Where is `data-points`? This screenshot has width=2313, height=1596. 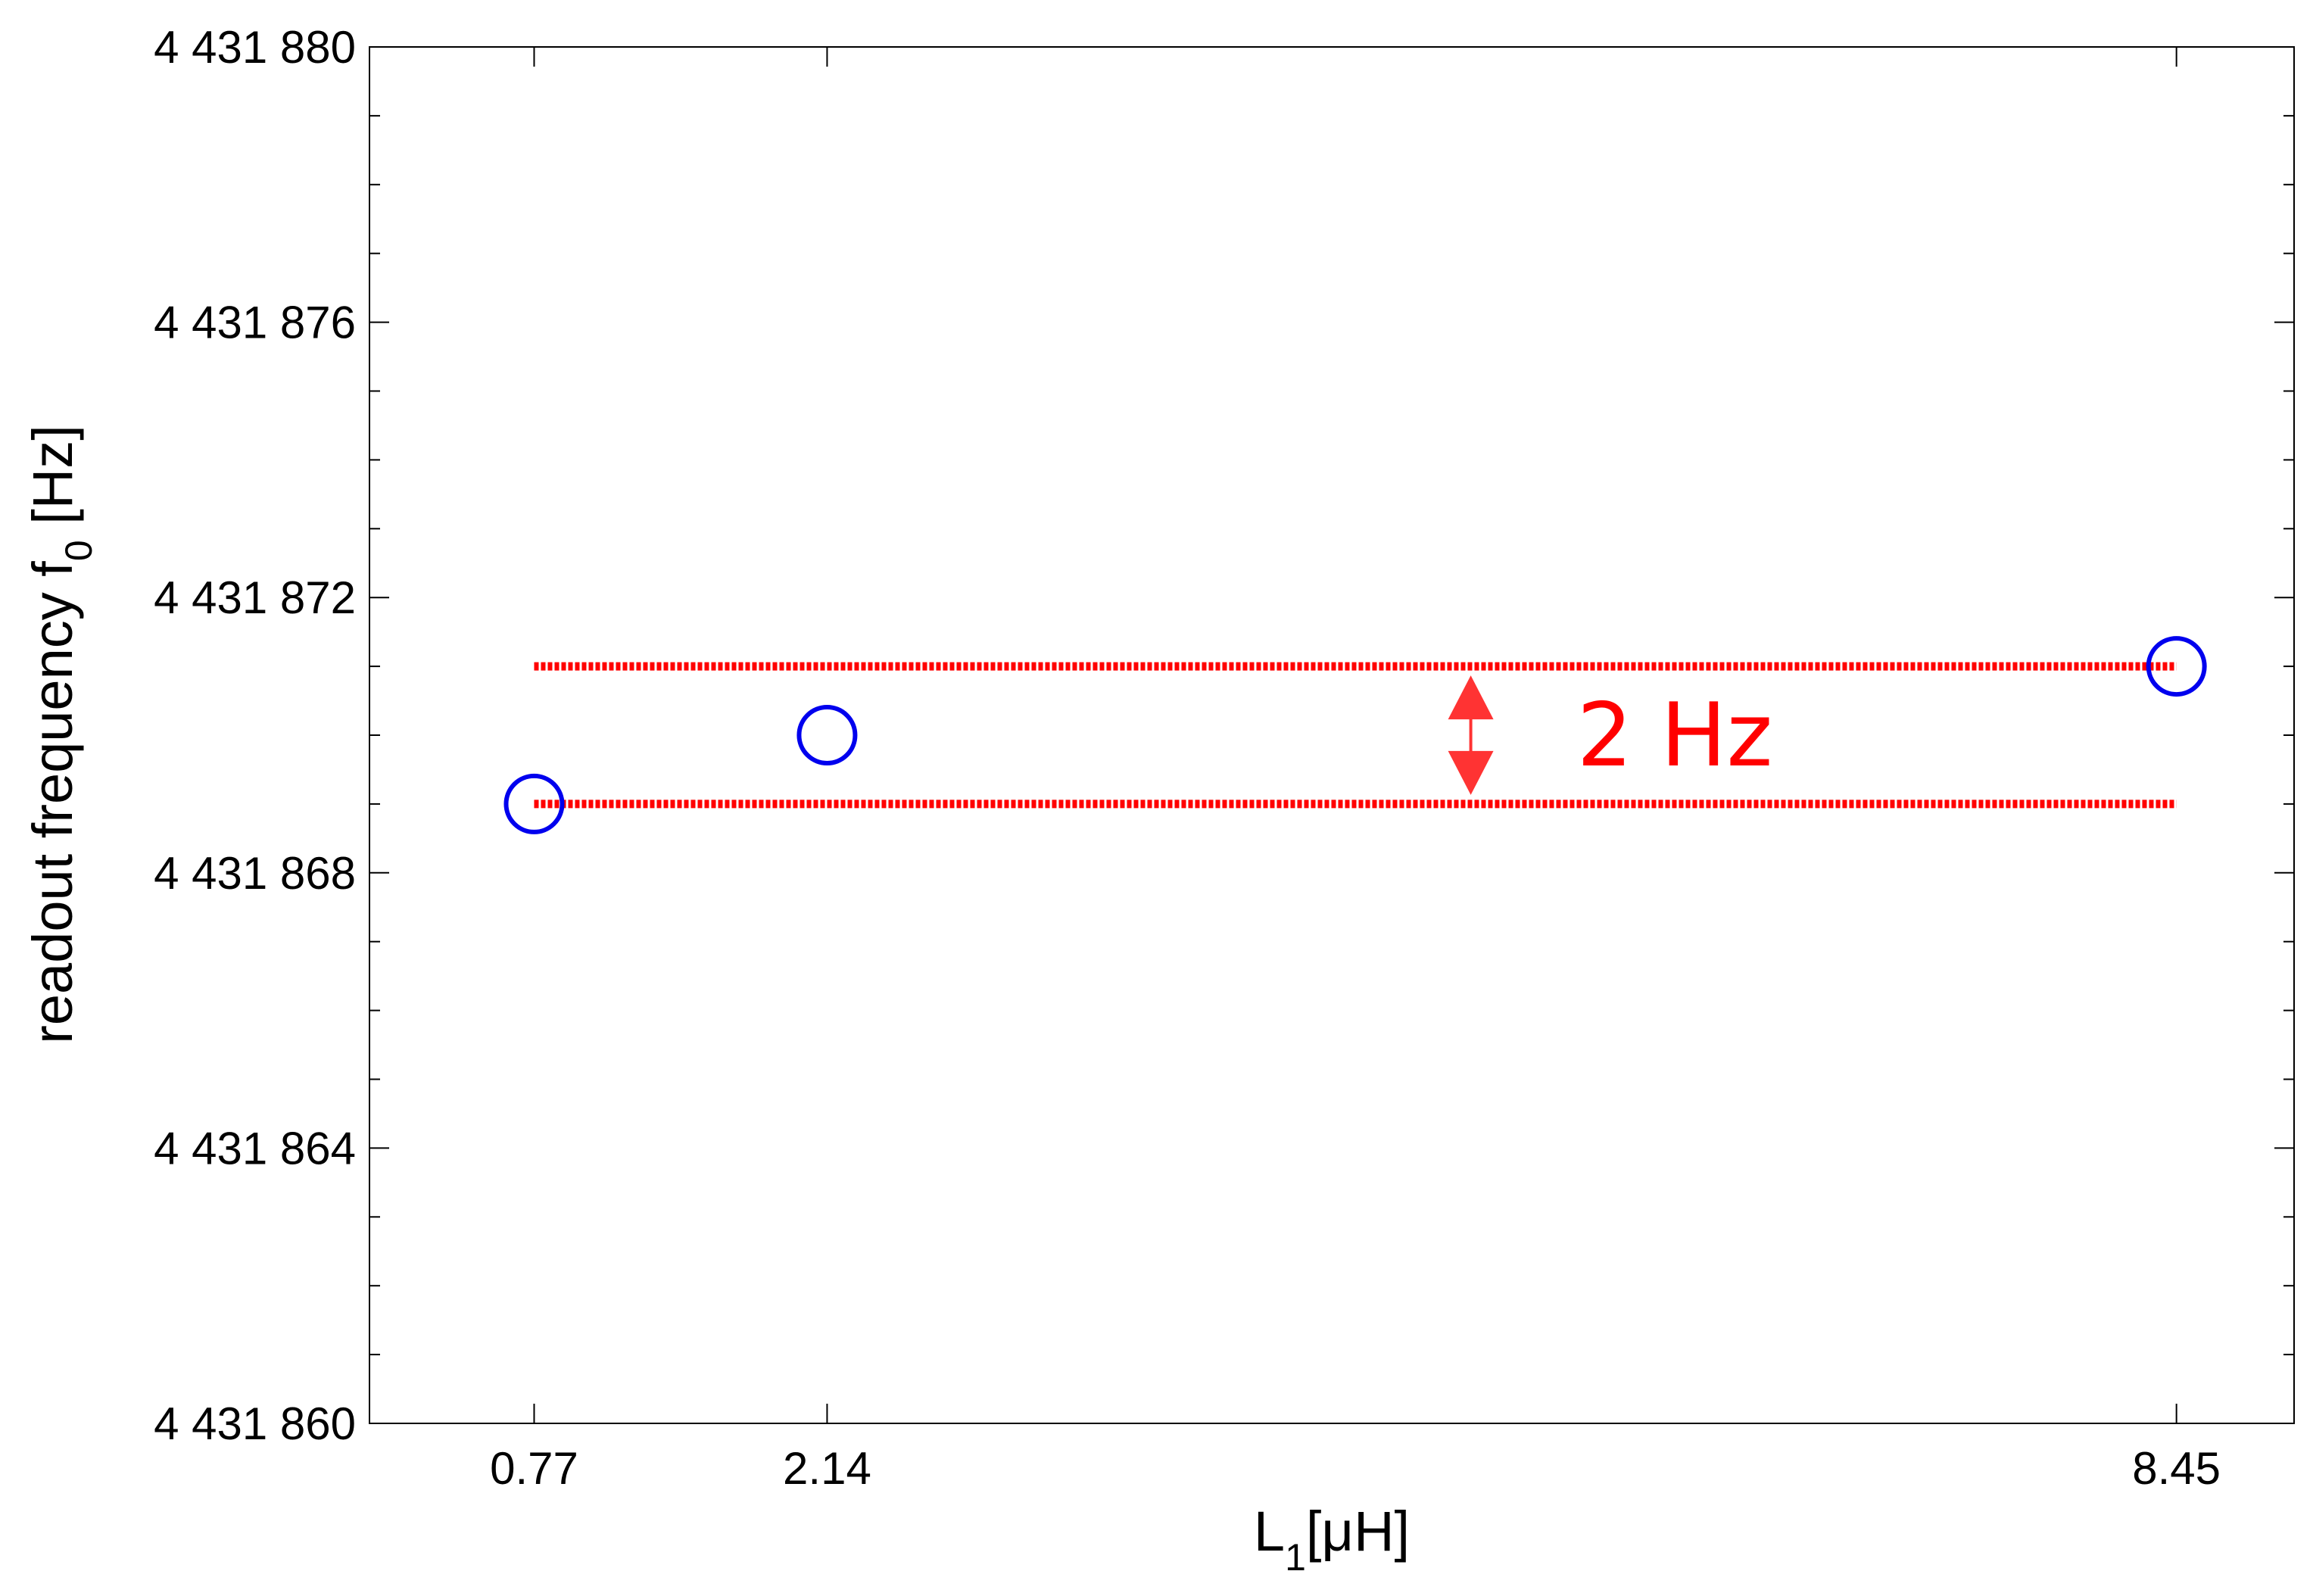
data-points is located at coordinates (1355, 735).